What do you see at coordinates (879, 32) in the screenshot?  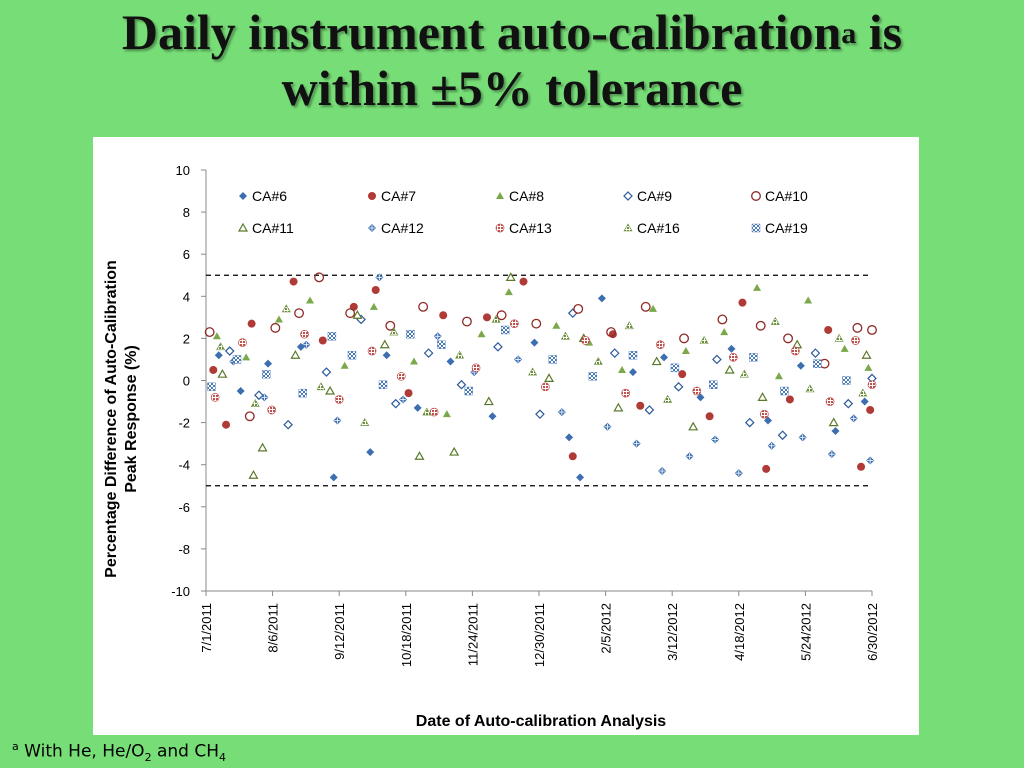 I see `title-text-2: is` at bounding box center [879, 32].